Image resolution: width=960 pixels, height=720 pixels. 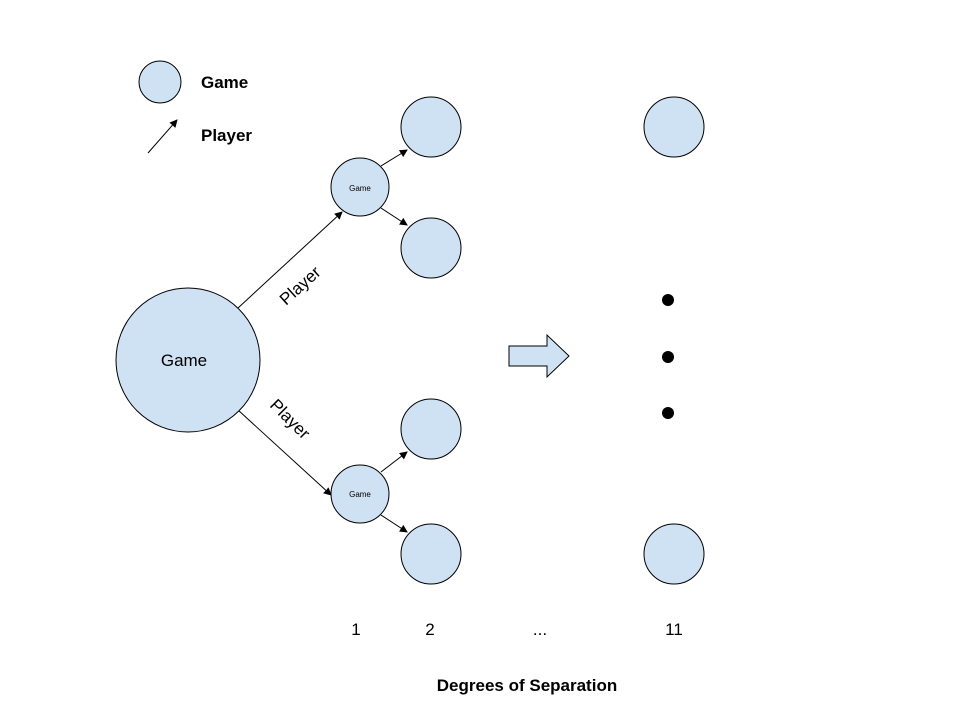 What do you see at coordinates (429, 629) in the screenshot?
I see `axis-tick-2: 2` at bounding box center [429, 629].